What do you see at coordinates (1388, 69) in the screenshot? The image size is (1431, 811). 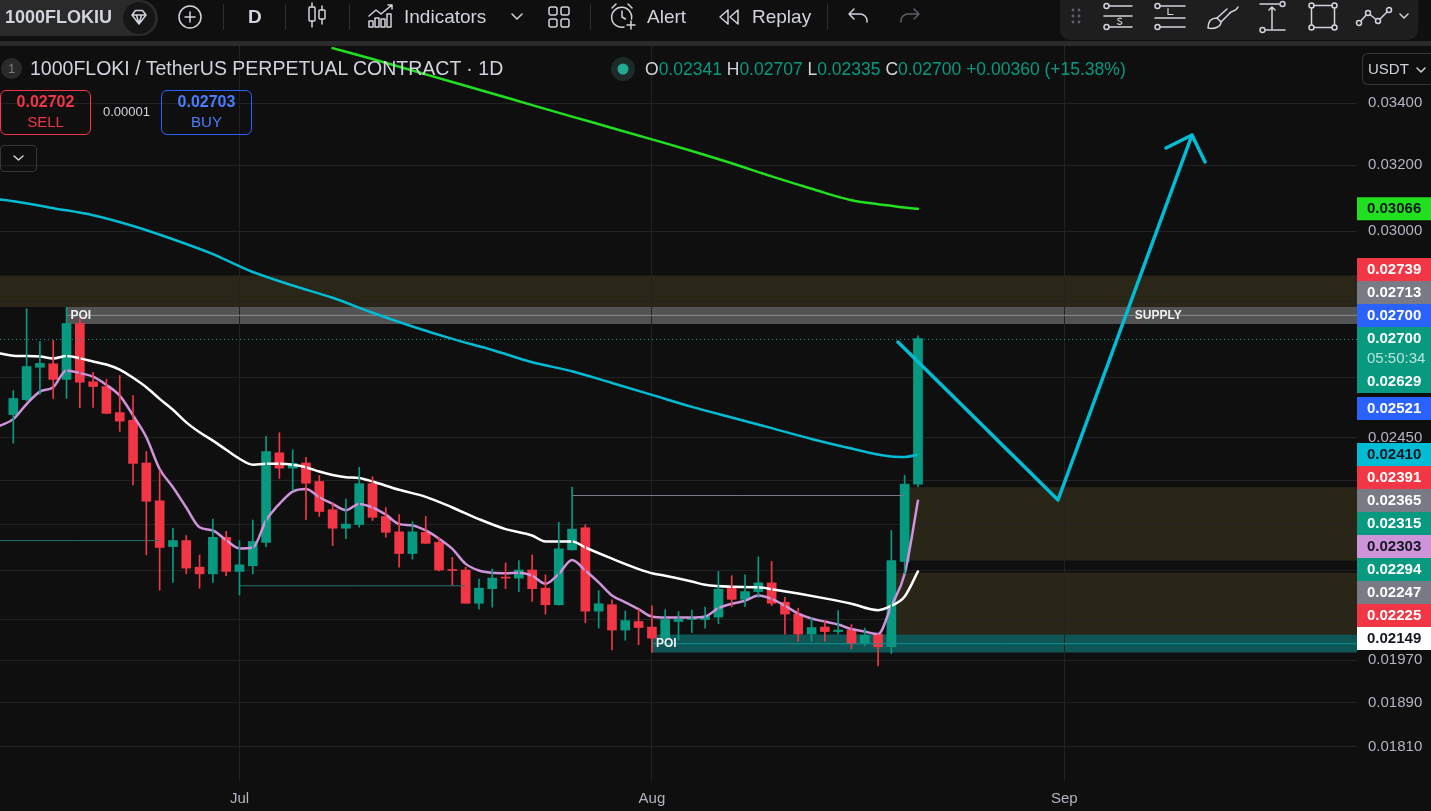 I see `text: USDT` at bounding box center [1388, 69].